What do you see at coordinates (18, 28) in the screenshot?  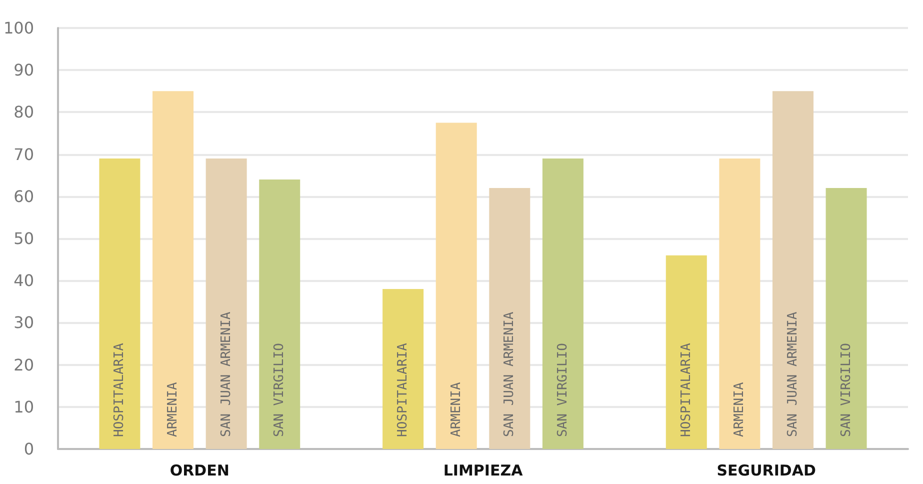 I see `y-tick-label: 100` at bounding box center [18, 28].